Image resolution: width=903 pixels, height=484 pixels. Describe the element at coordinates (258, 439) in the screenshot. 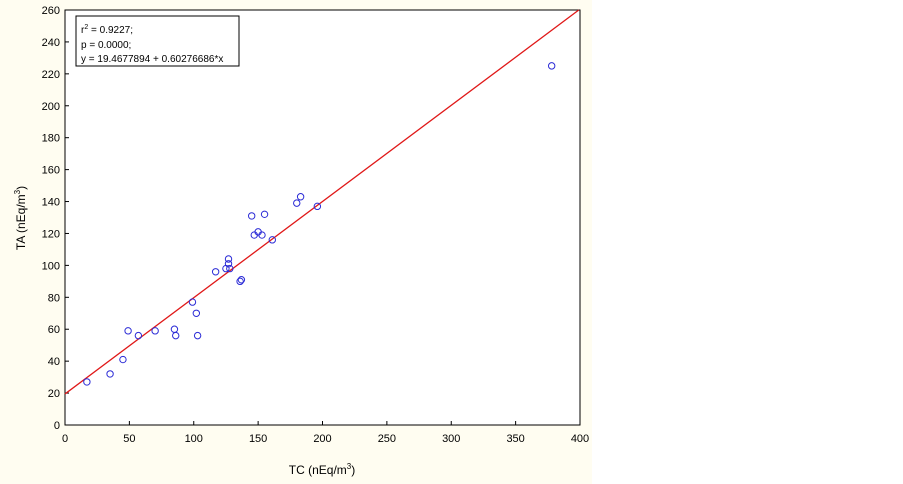

I see `x-tick-label: 150` at that location.